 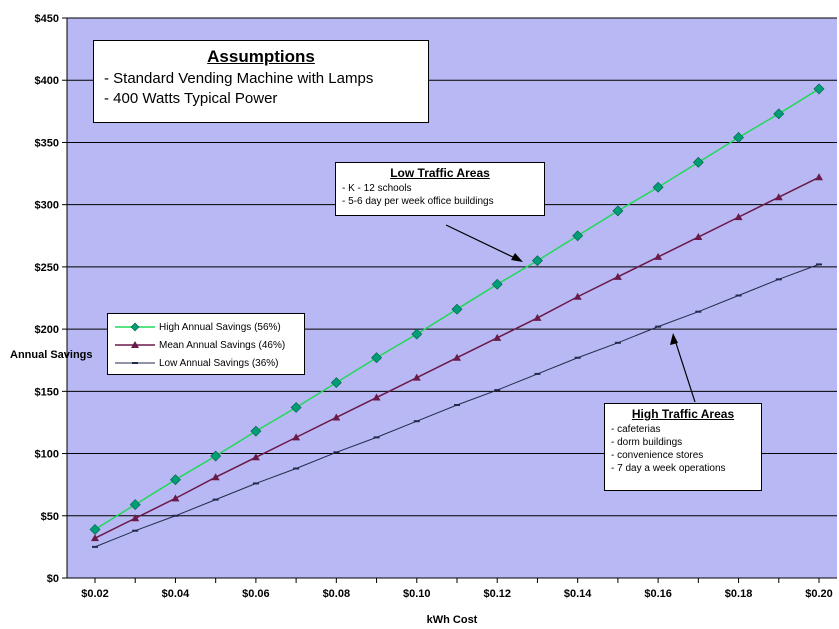 What do you see at coordinates (636, 429) in the screenshot?
I see `high-traffic-line: - cafeterias` at bounding box center [636, 429].